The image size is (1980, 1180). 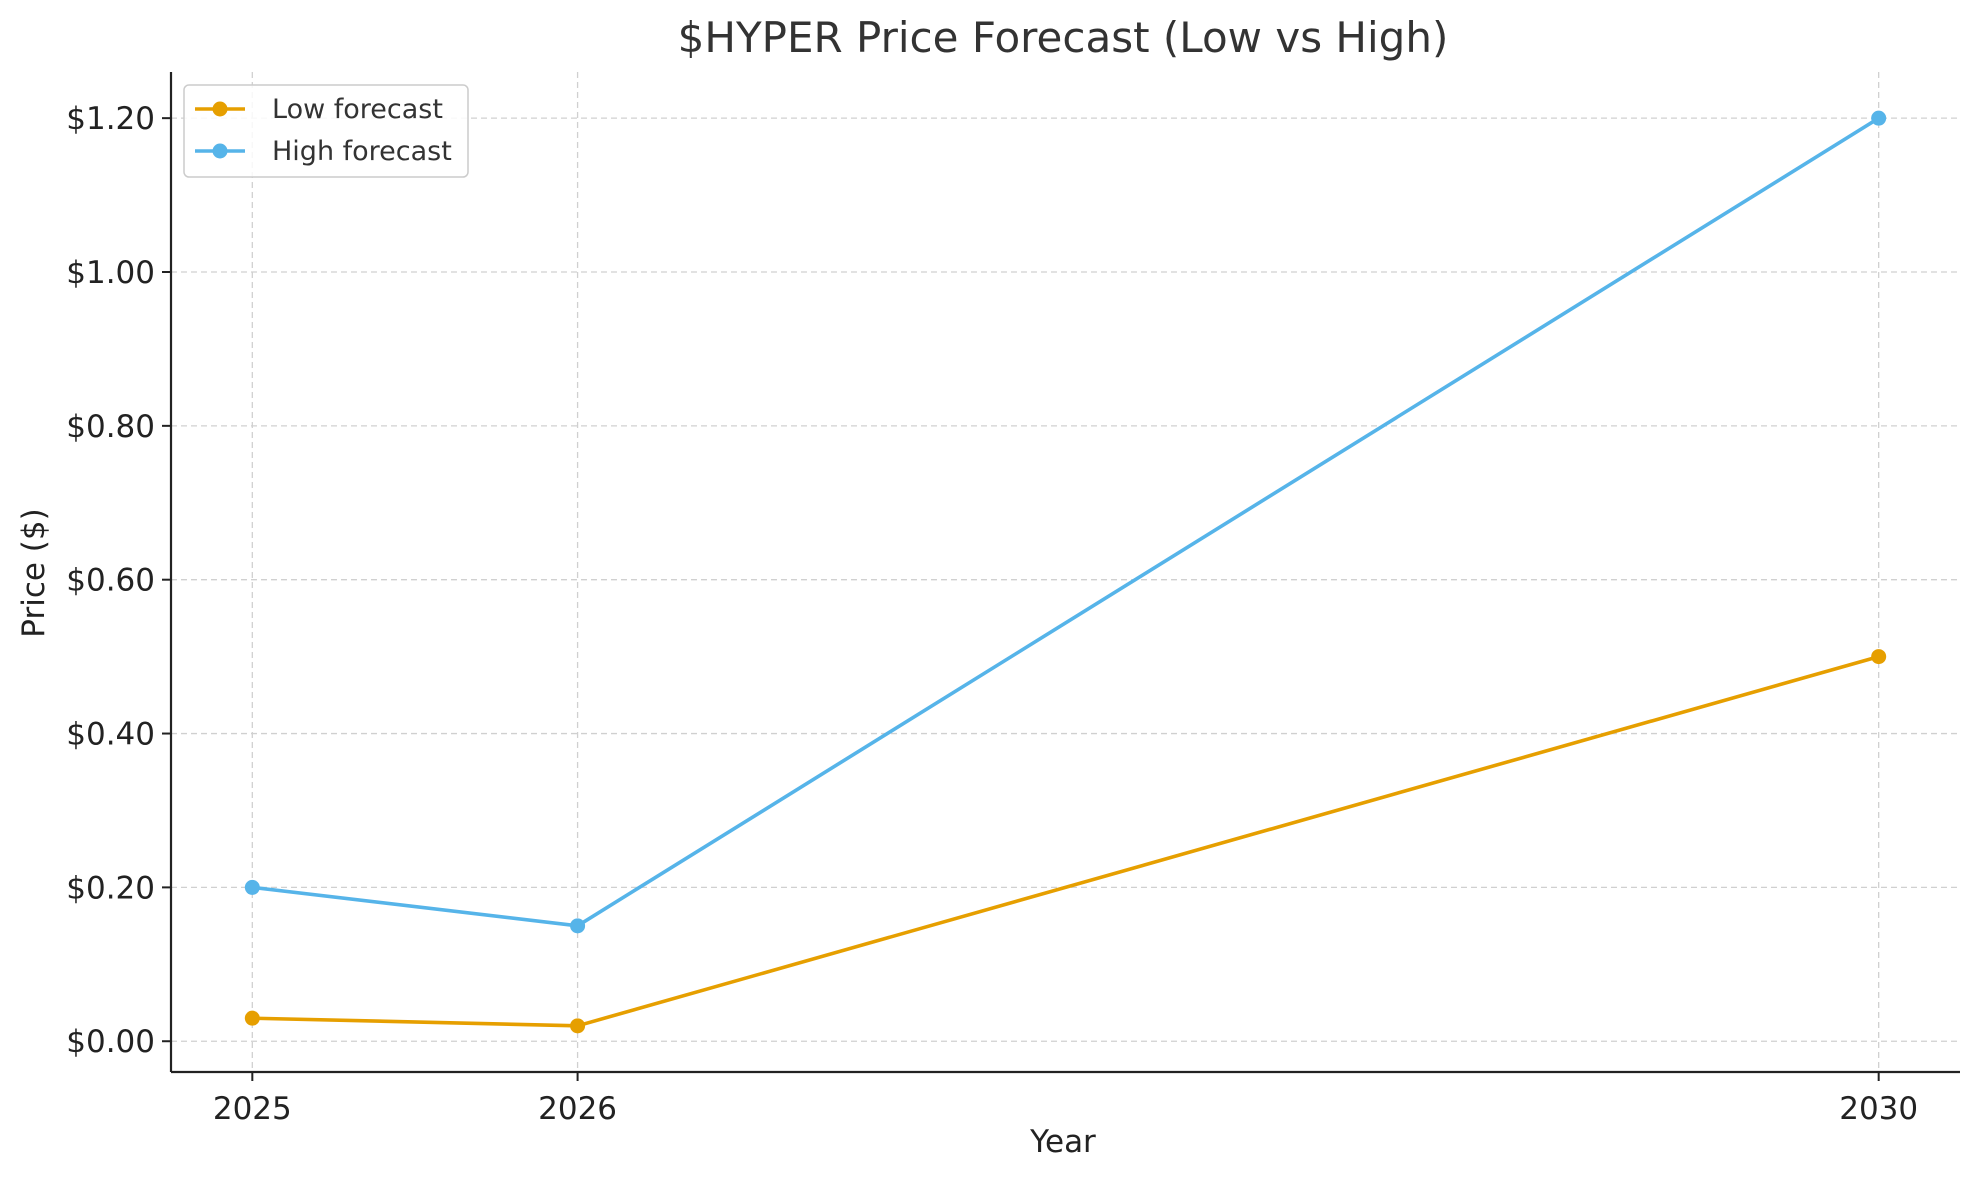 I want to click on legend: Low forecast High forecast, so click(x=326, y=131).